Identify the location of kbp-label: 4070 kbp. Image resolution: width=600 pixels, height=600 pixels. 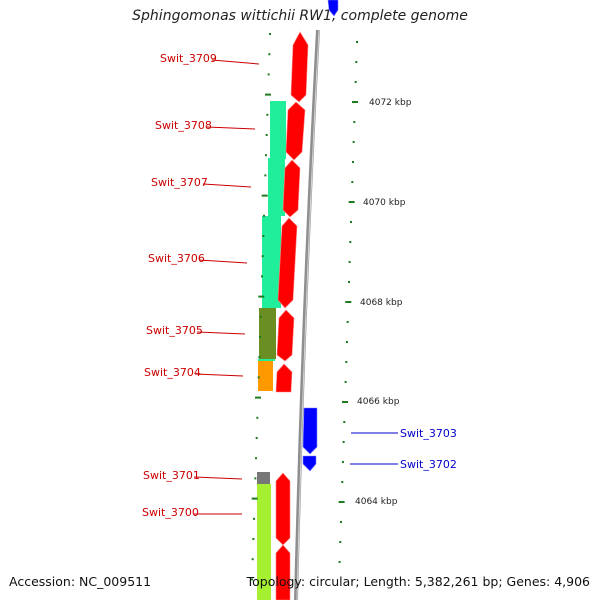
(384, 203).